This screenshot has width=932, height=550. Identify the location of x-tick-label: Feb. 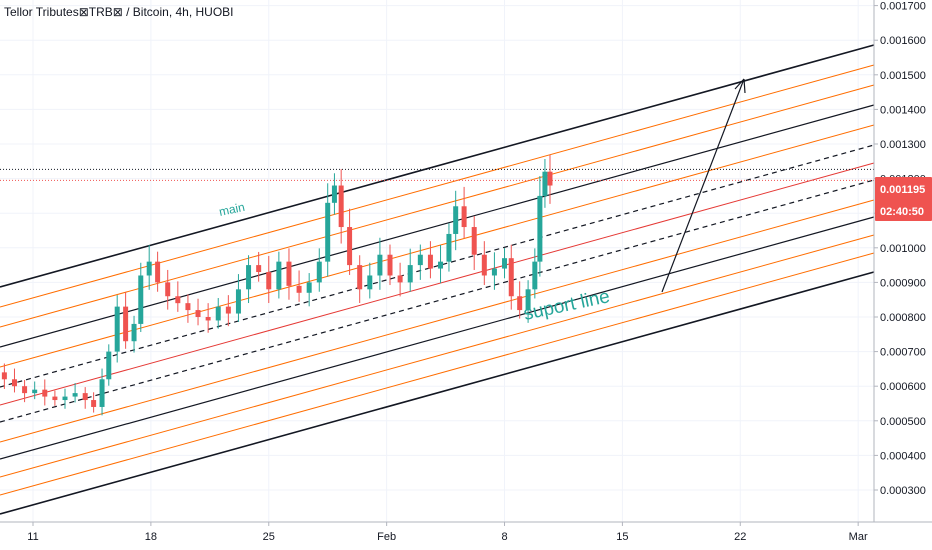
(386, 537).